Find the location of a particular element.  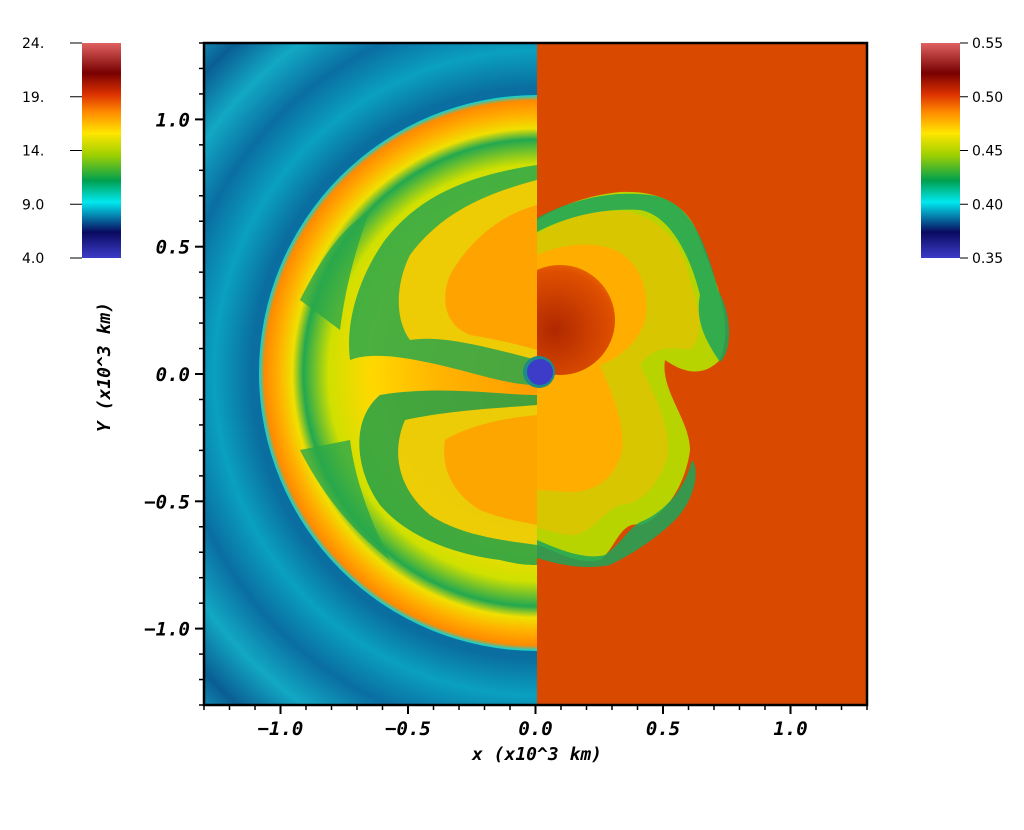

colorbar-tick-label: 0.35 is located at coordinates (987, 259).